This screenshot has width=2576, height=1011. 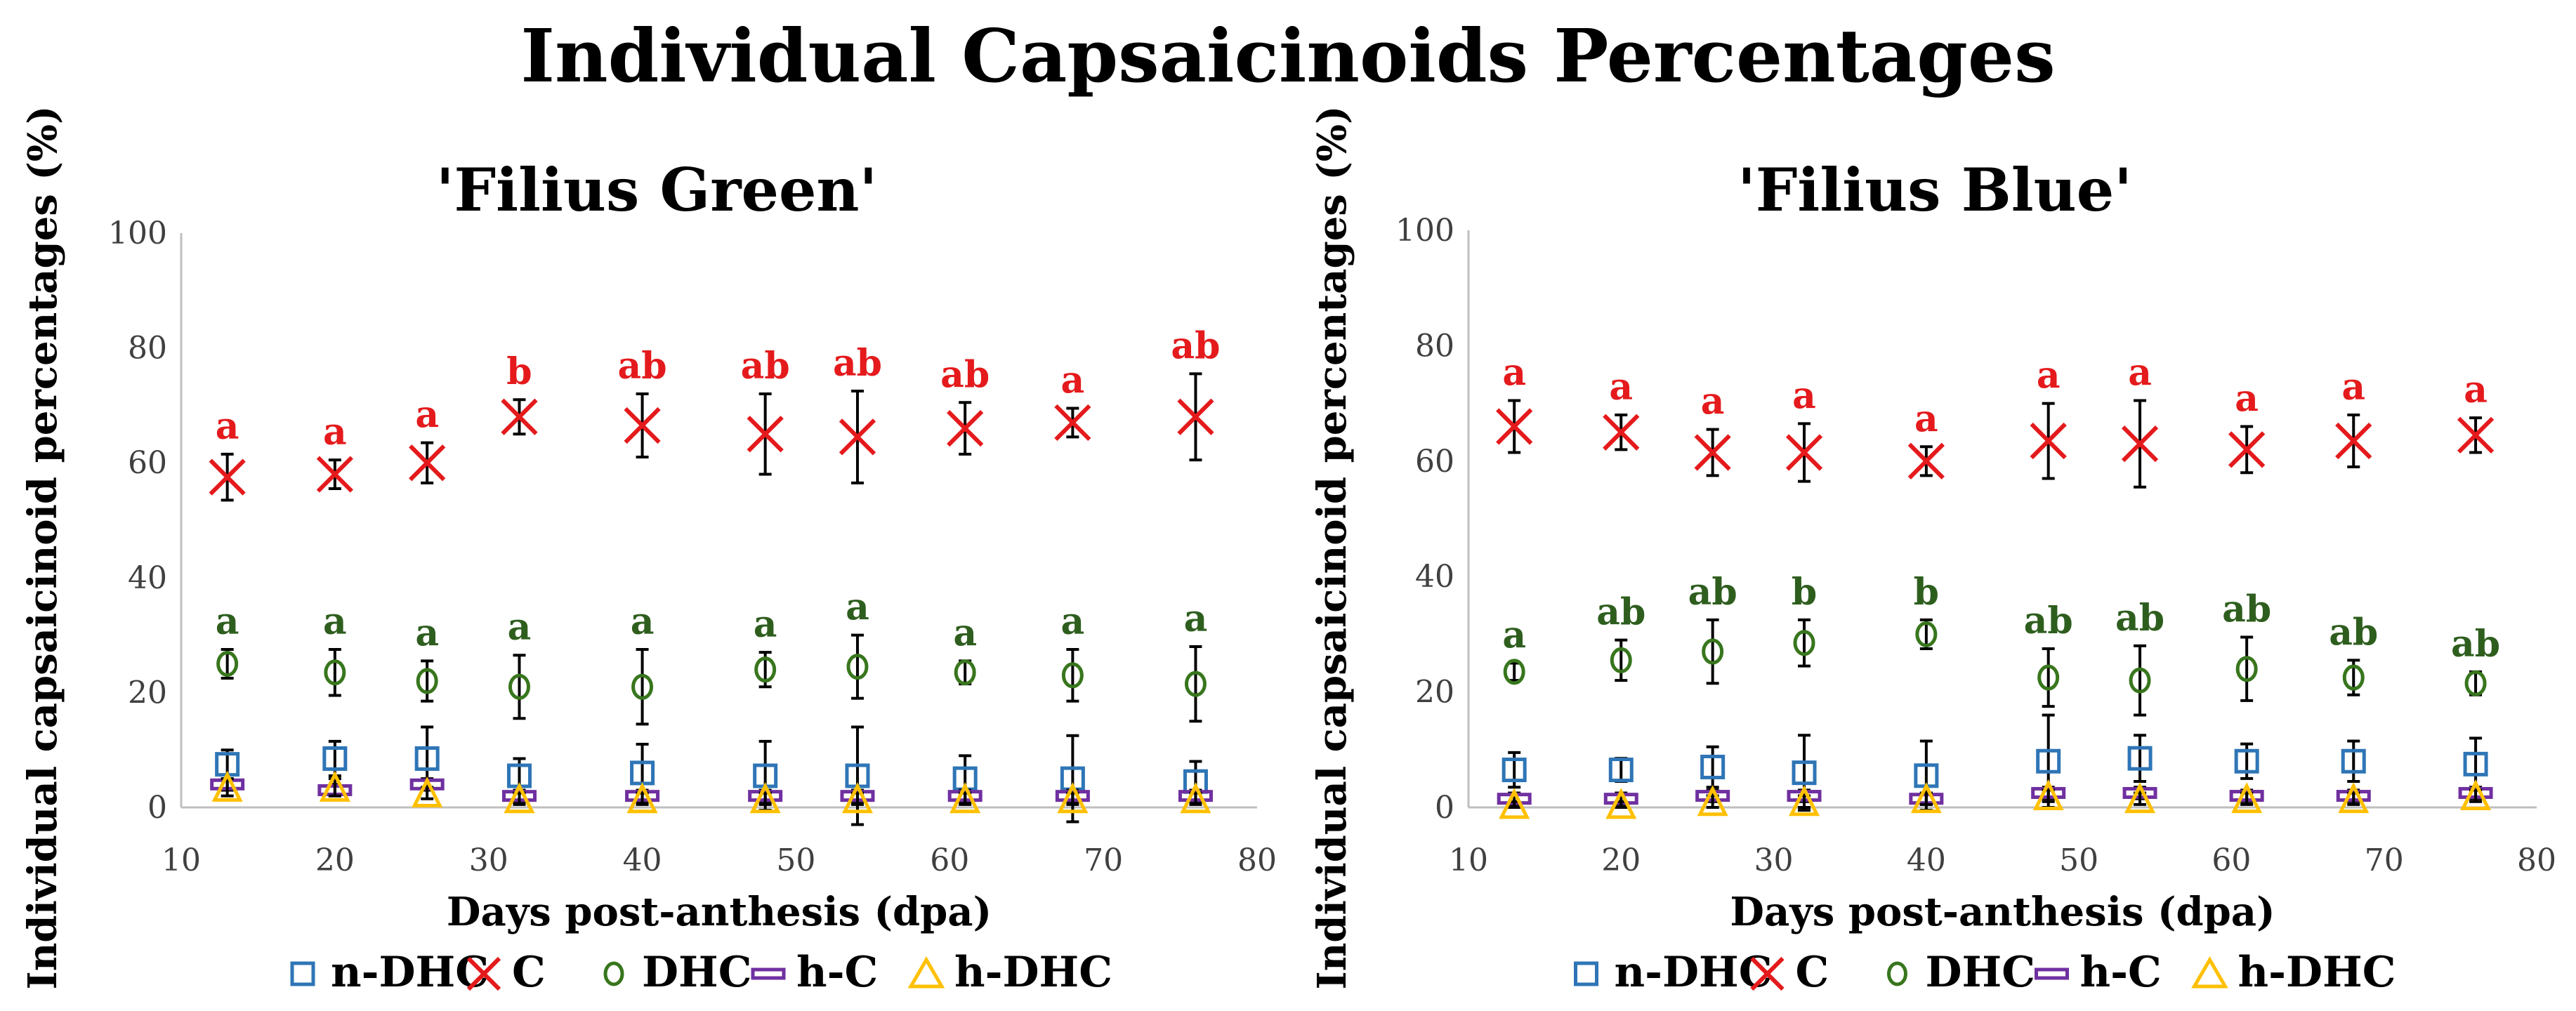 I want to click on legend-marker-DHC, so click(x=1897, y=973).